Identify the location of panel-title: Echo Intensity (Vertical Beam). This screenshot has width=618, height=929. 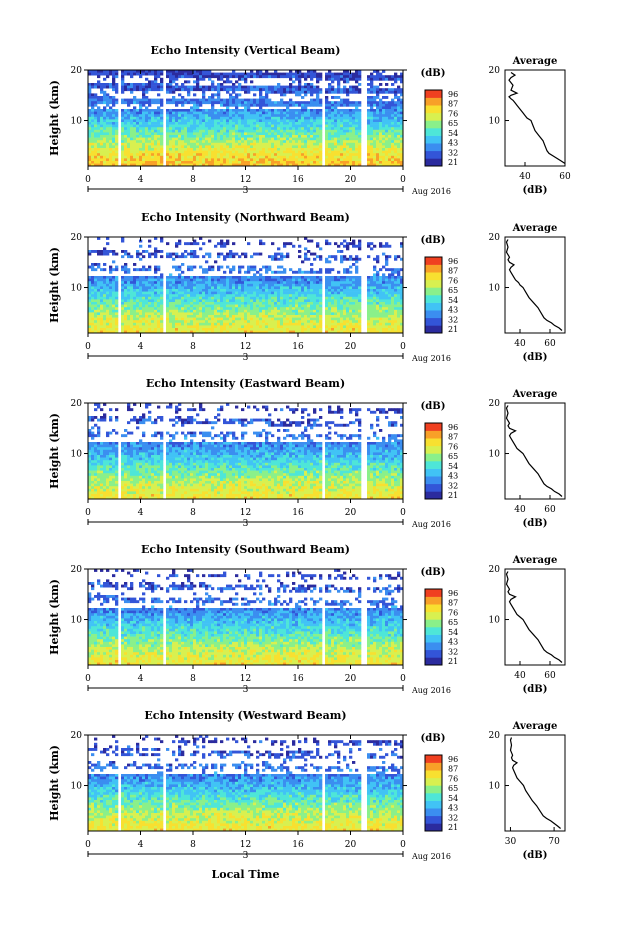
(245, 50).